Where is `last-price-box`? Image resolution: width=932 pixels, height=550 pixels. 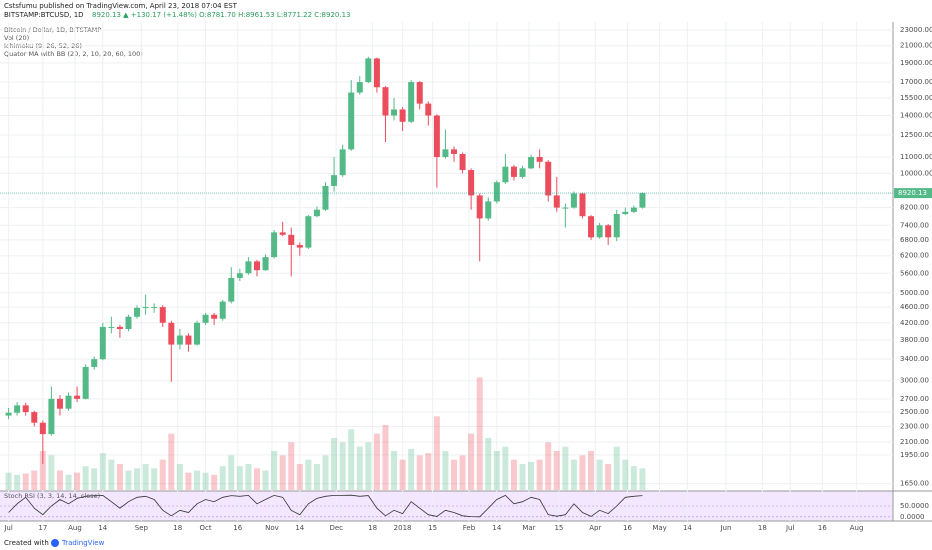
last-price-box is located at coordinates (913, 193).